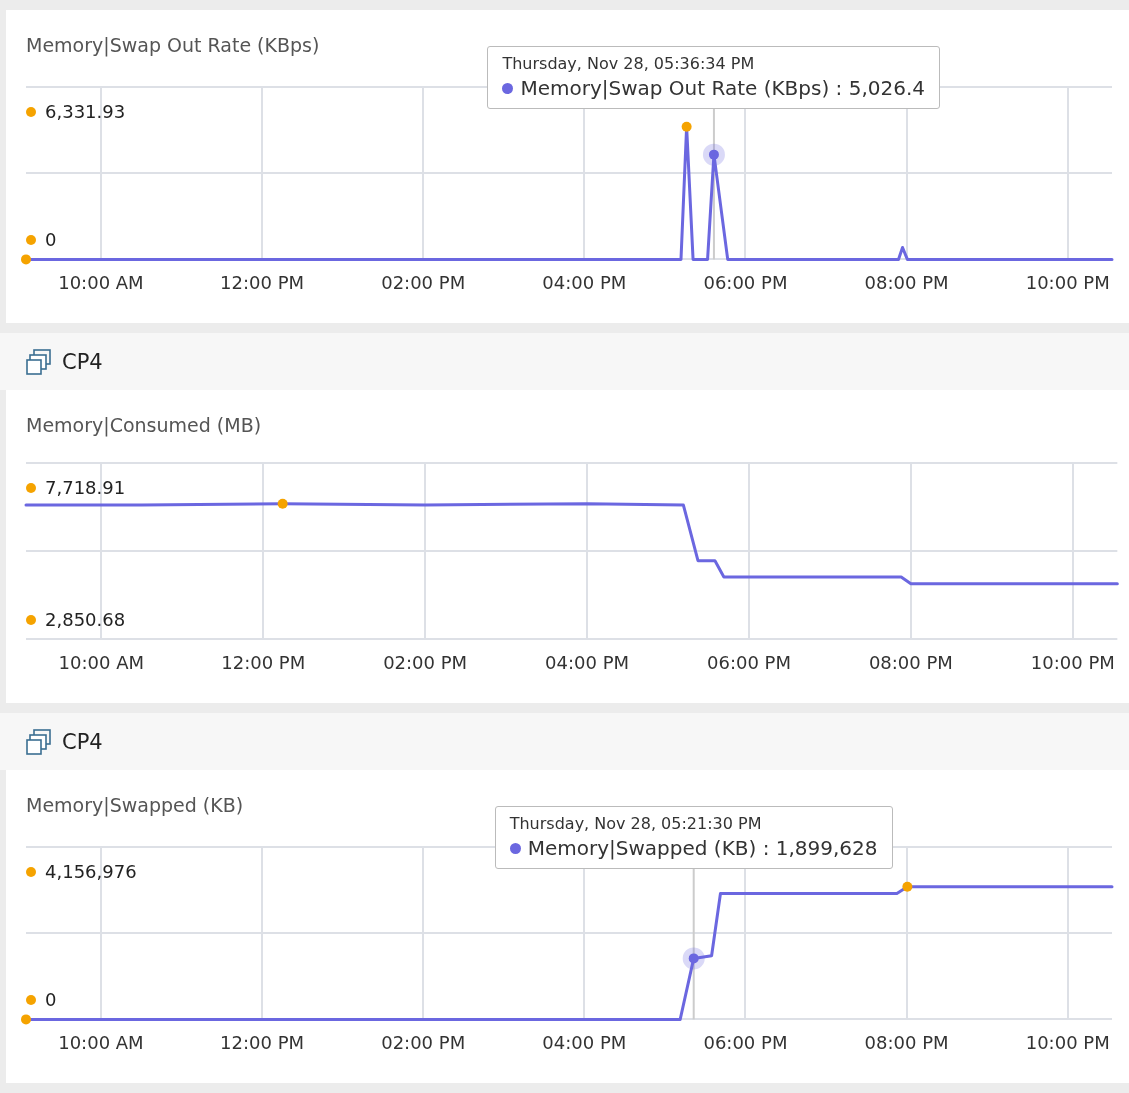  I want to click on text: 7,718.91, so click(76, 487).